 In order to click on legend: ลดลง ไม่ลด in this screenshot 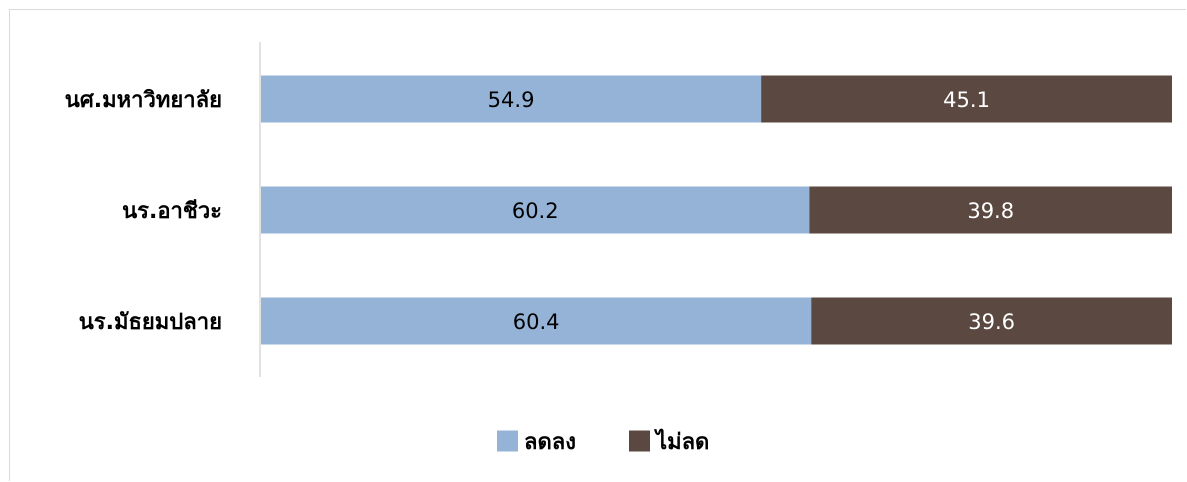, I will do `click(603, 441)`.